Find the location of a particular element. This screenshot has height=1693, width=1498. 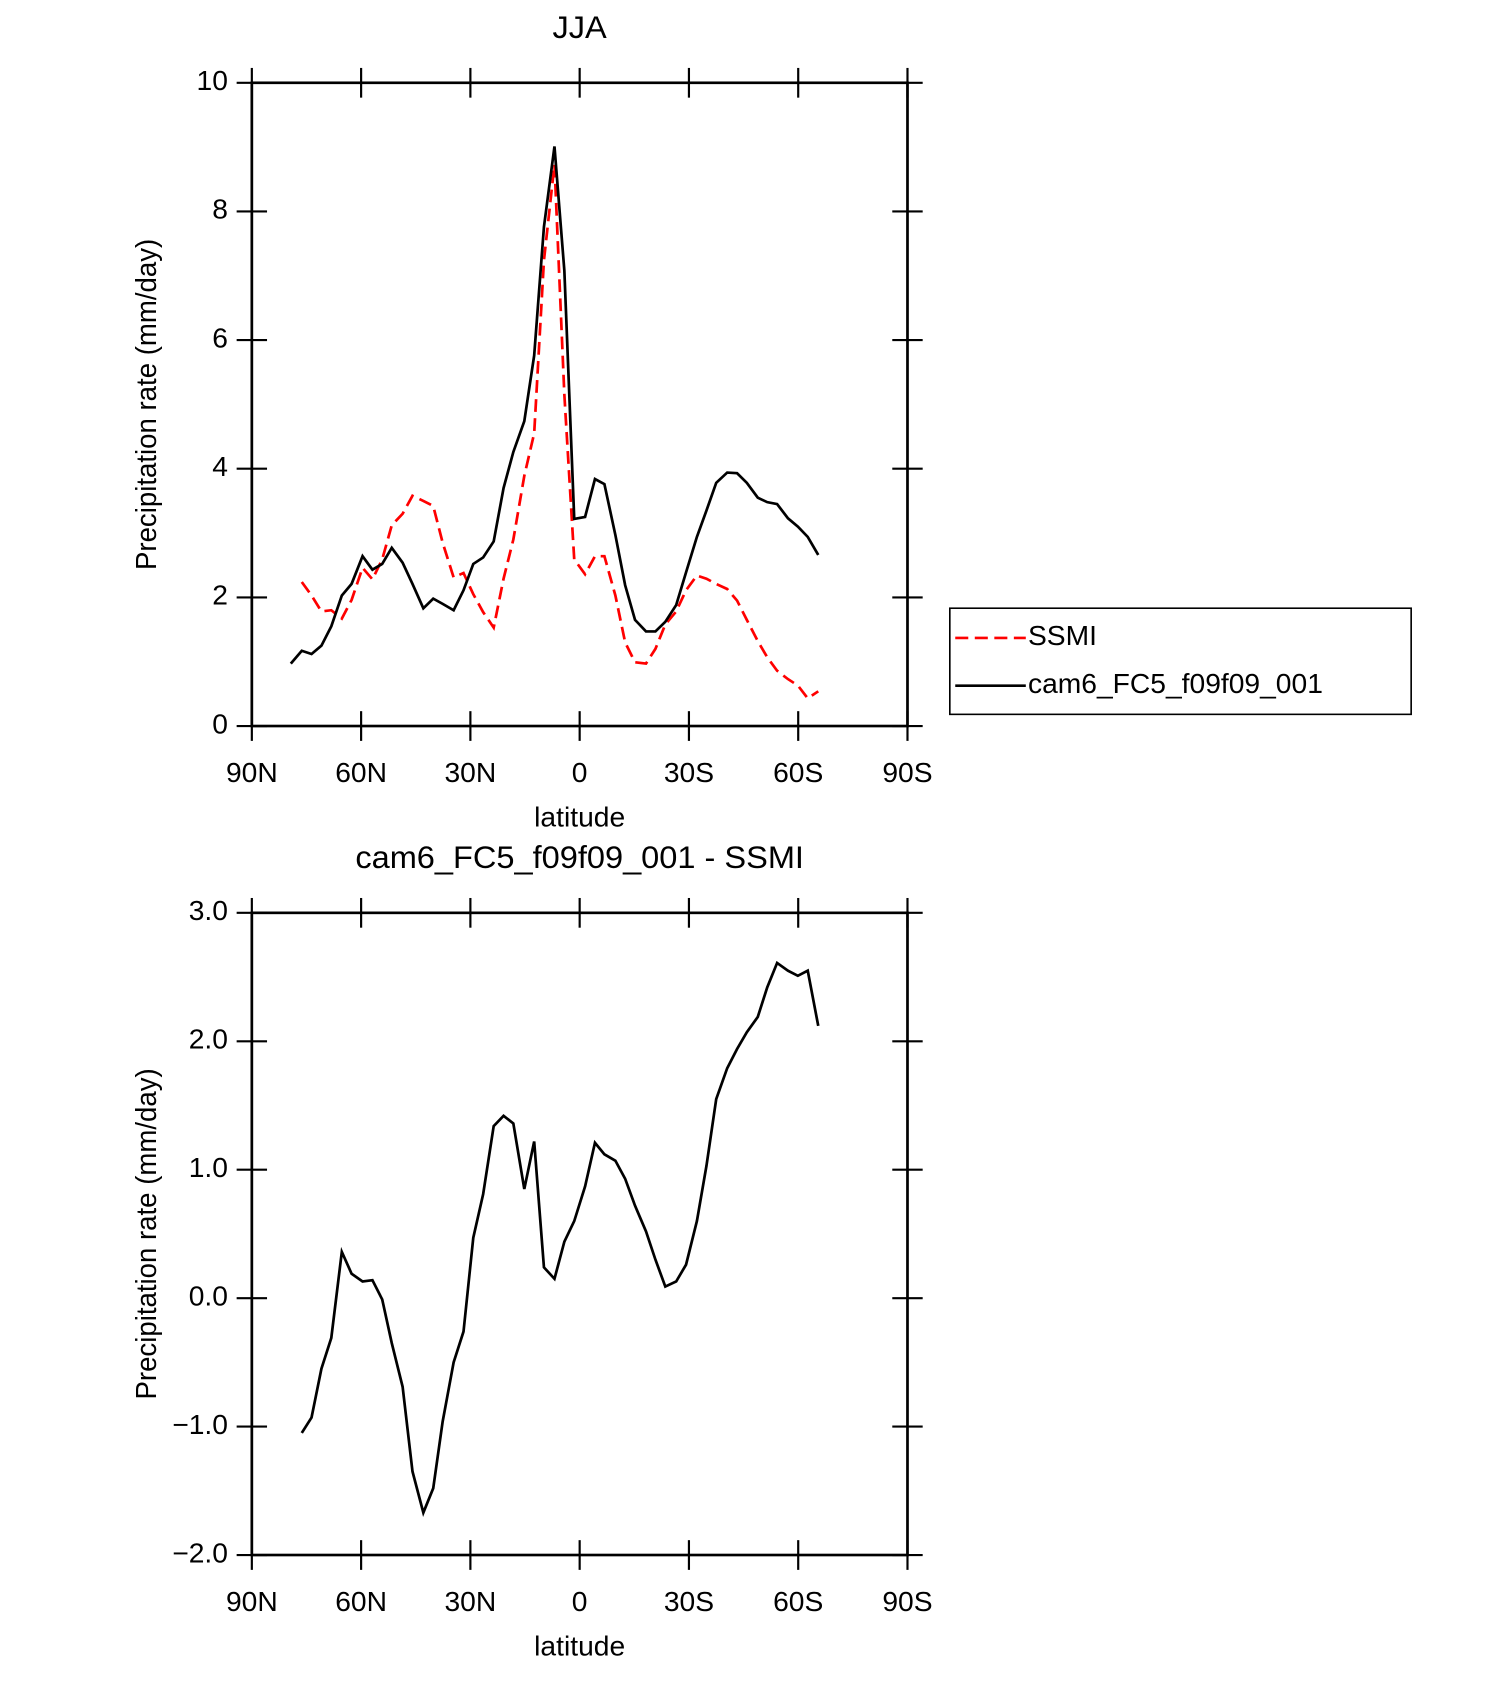

y-tick-label: 4 is located at coordinates (220, 466).